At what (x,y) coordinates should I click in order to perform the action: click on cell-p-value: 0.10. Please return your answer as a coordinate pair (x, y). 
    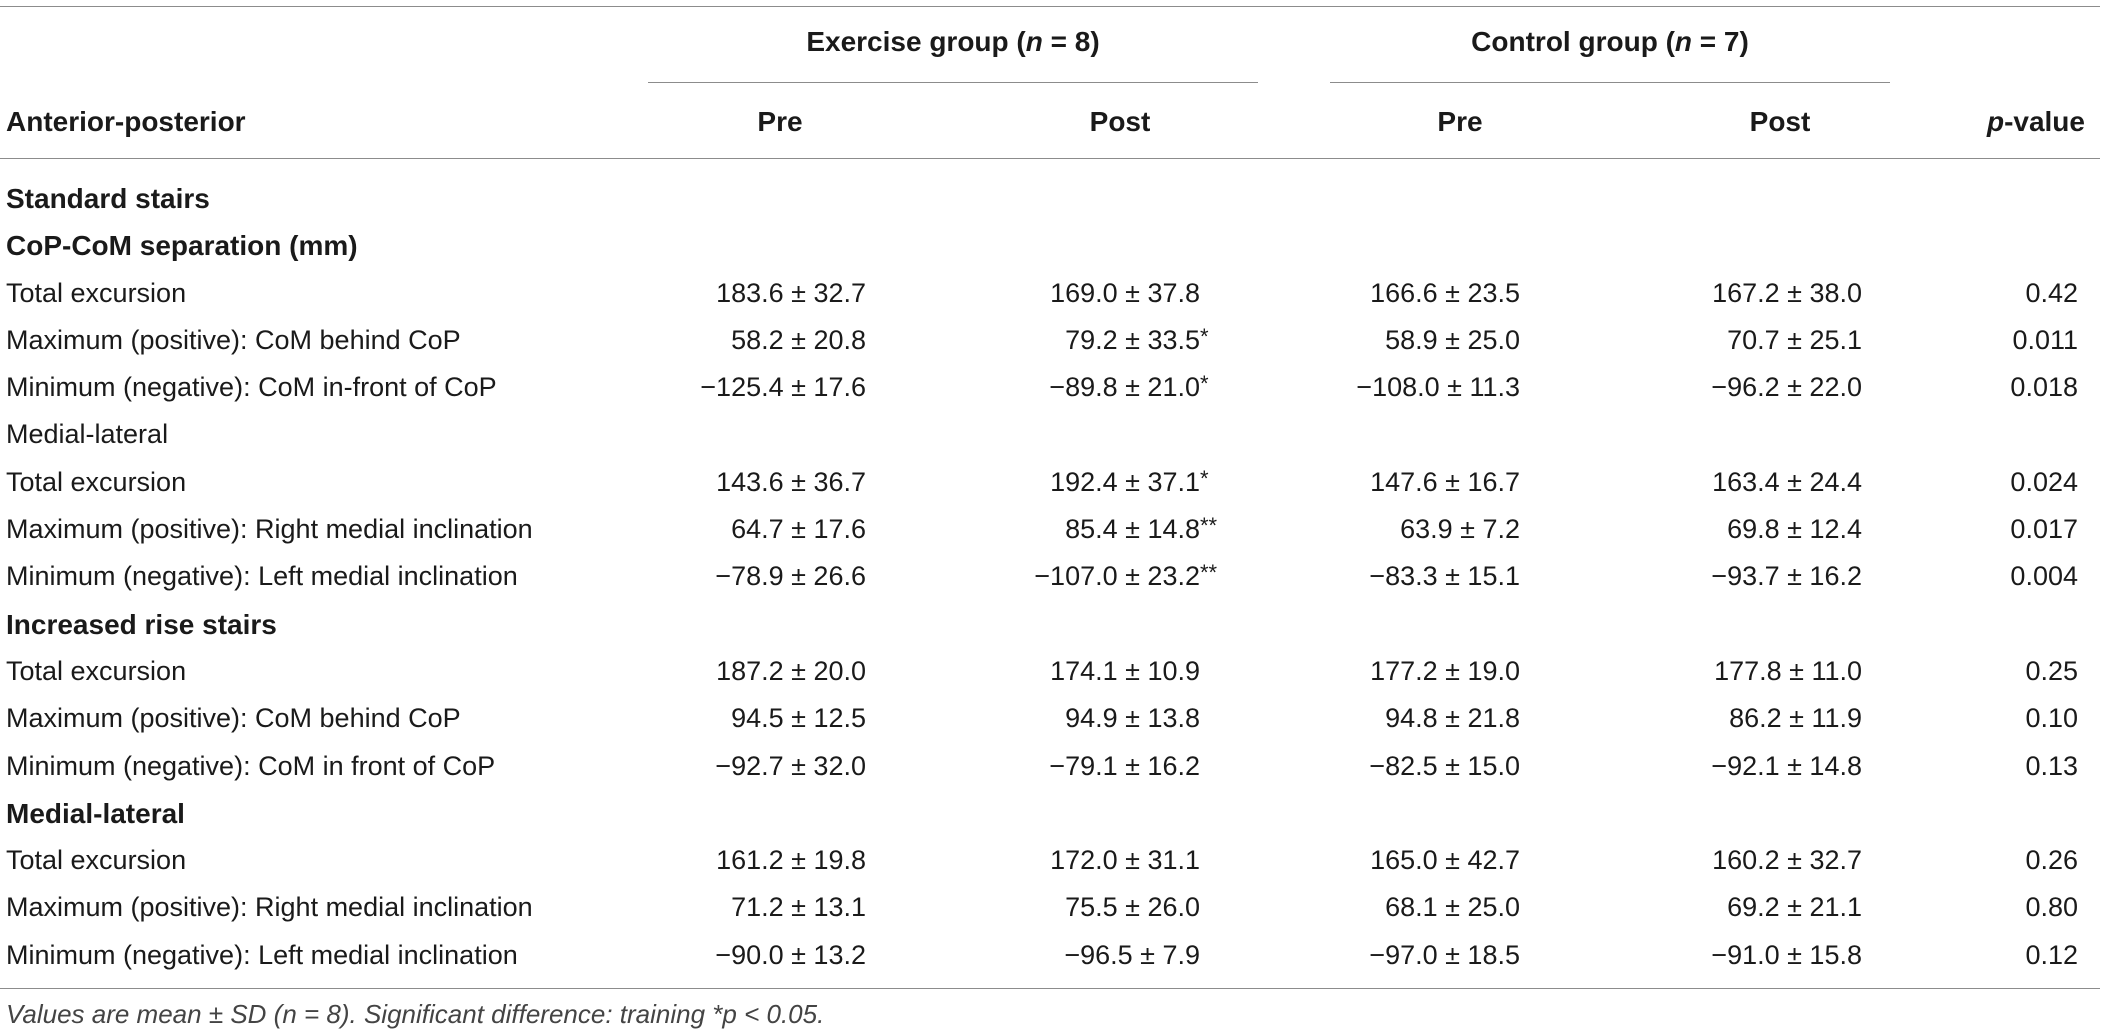
    Looking at the image, I should click on (2051, 718).